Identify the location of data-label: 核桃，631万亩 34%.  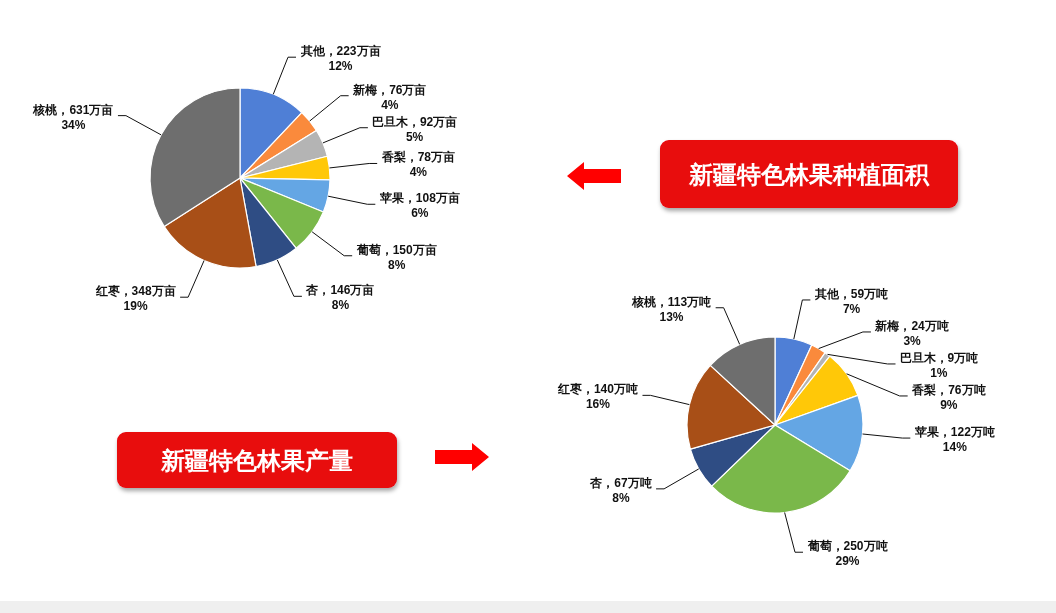
(73, 117).